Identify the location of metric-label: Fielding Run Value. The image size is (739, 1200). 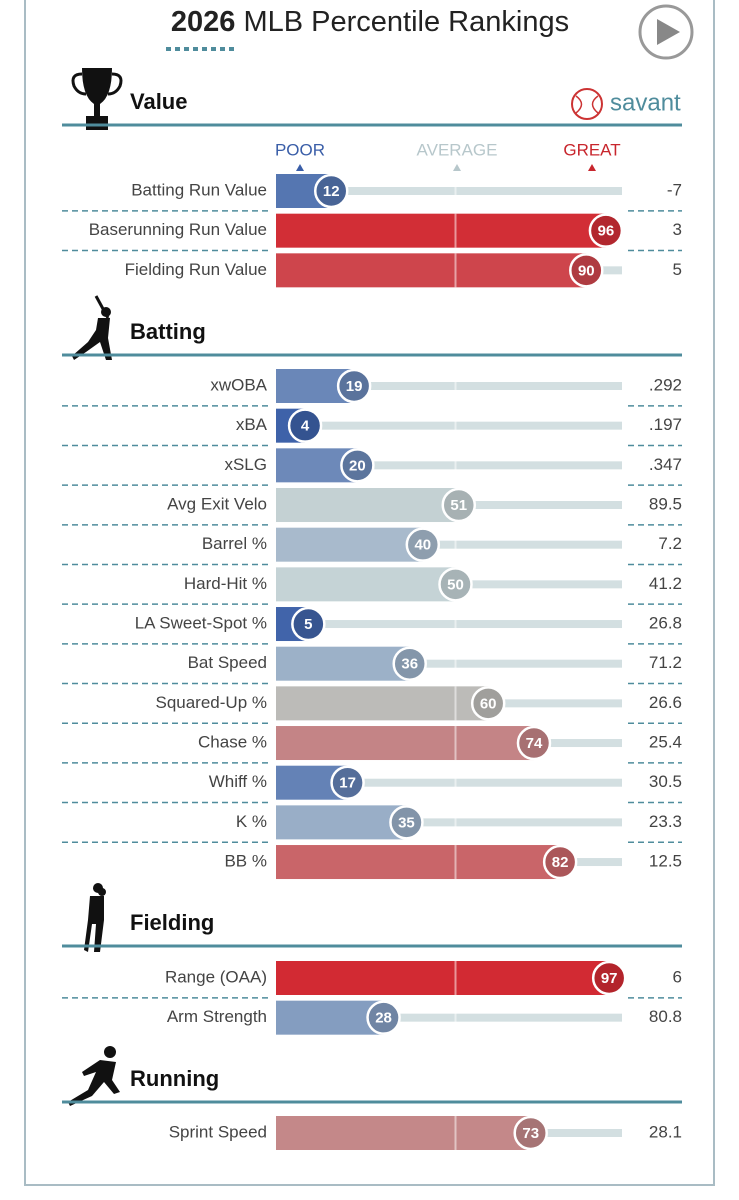
(196, 269).